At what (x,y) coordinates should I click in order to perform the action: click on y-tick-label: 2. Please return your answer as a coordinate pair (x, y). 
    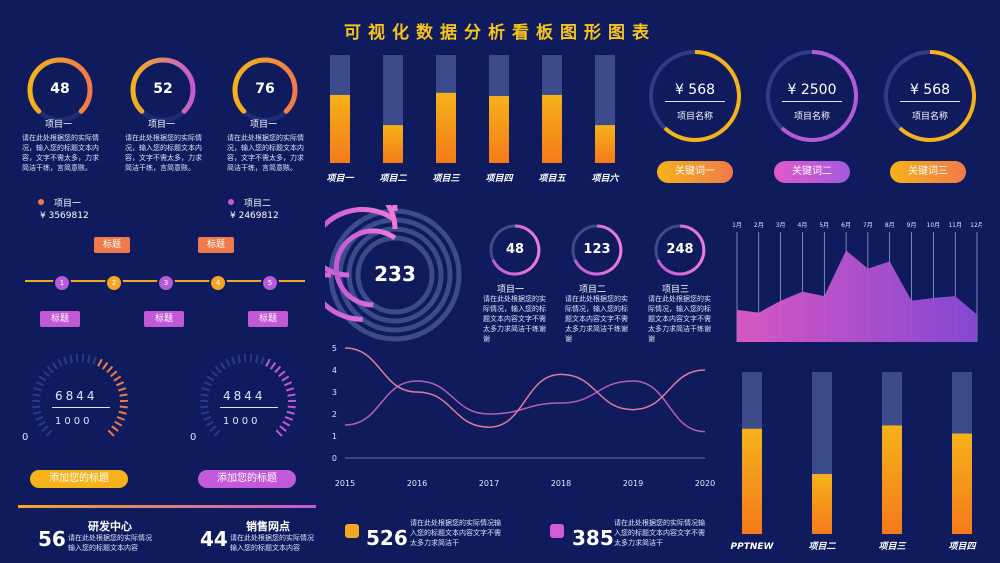
    Looking at the image, I should click on (334, 414).